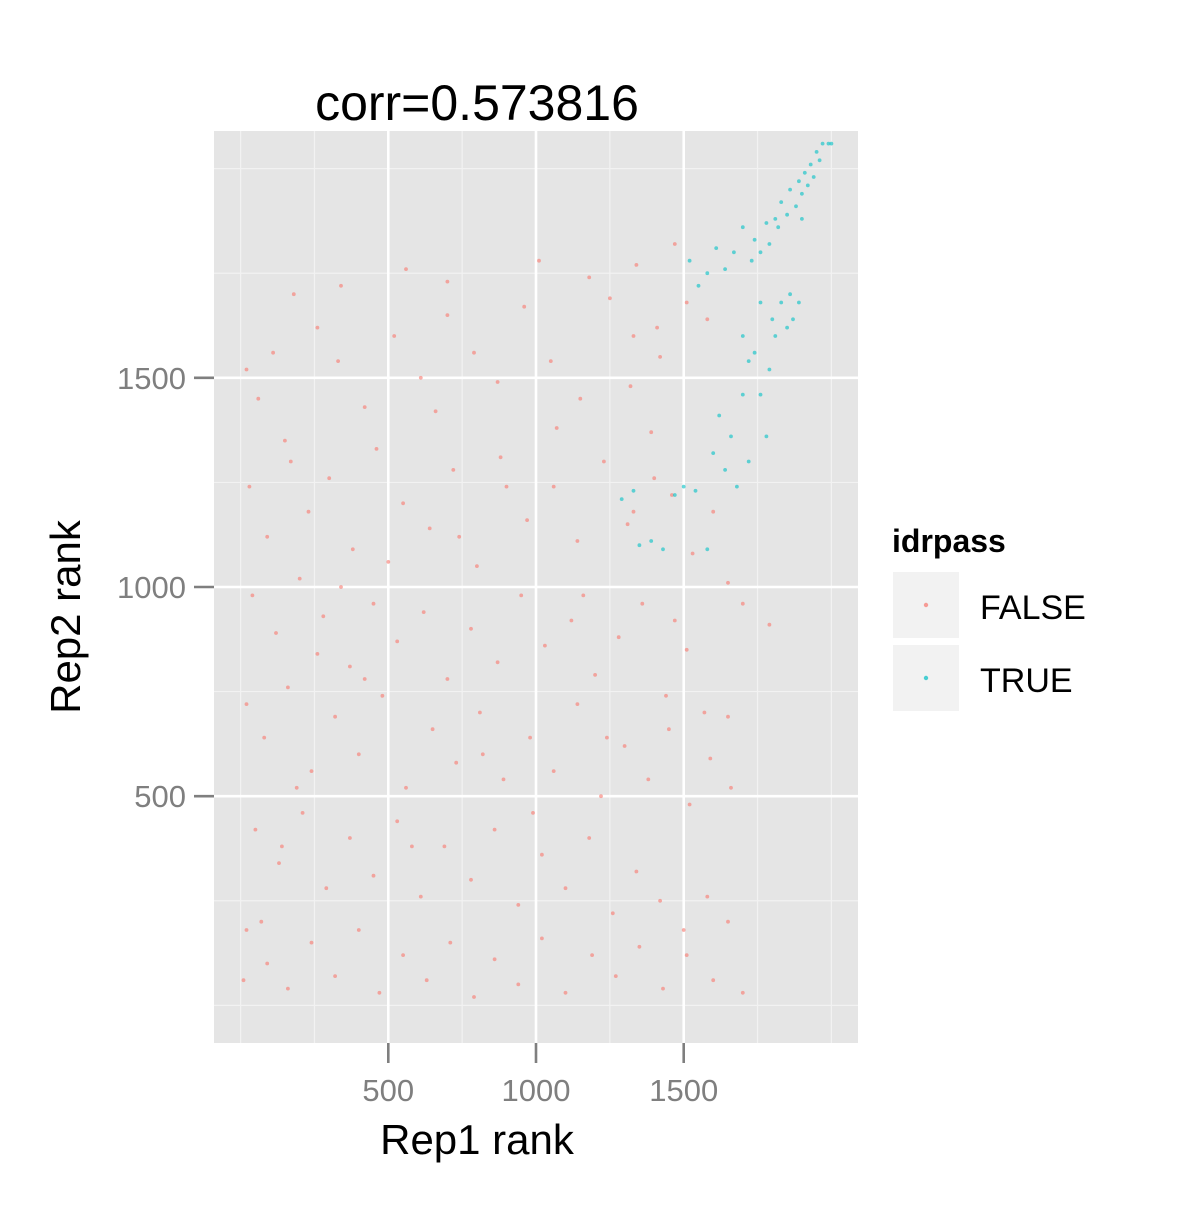  I want to click on x-axis-title: Rep1 rank, so click(477, 1139).